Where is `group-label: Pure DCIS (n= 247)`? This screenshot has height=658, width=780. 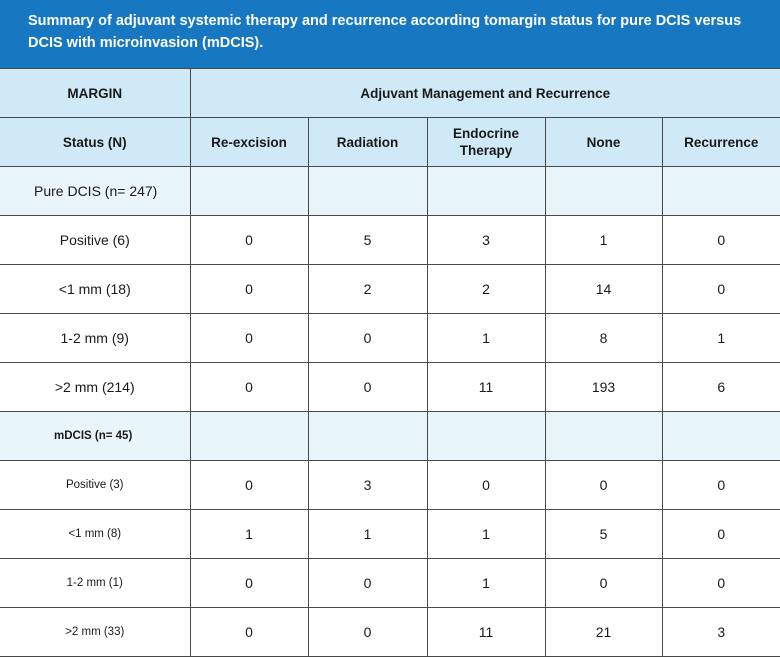 group-label: Pure DCIS (n= 247) is located at coordinates (95, 191).